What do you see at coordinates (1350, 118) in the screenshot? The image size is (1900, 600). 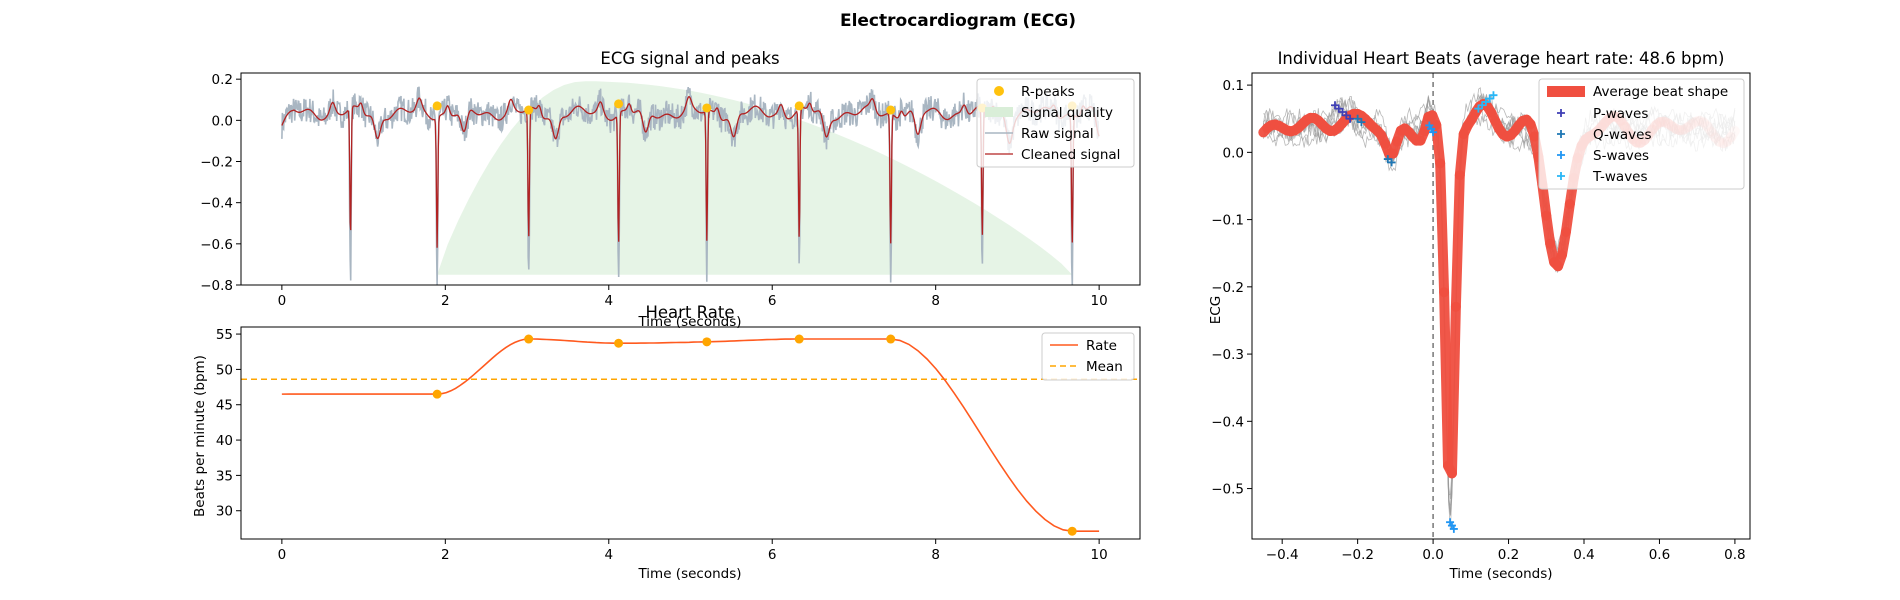 I see `p-wave-marker` at bounding box center [1350, 118].